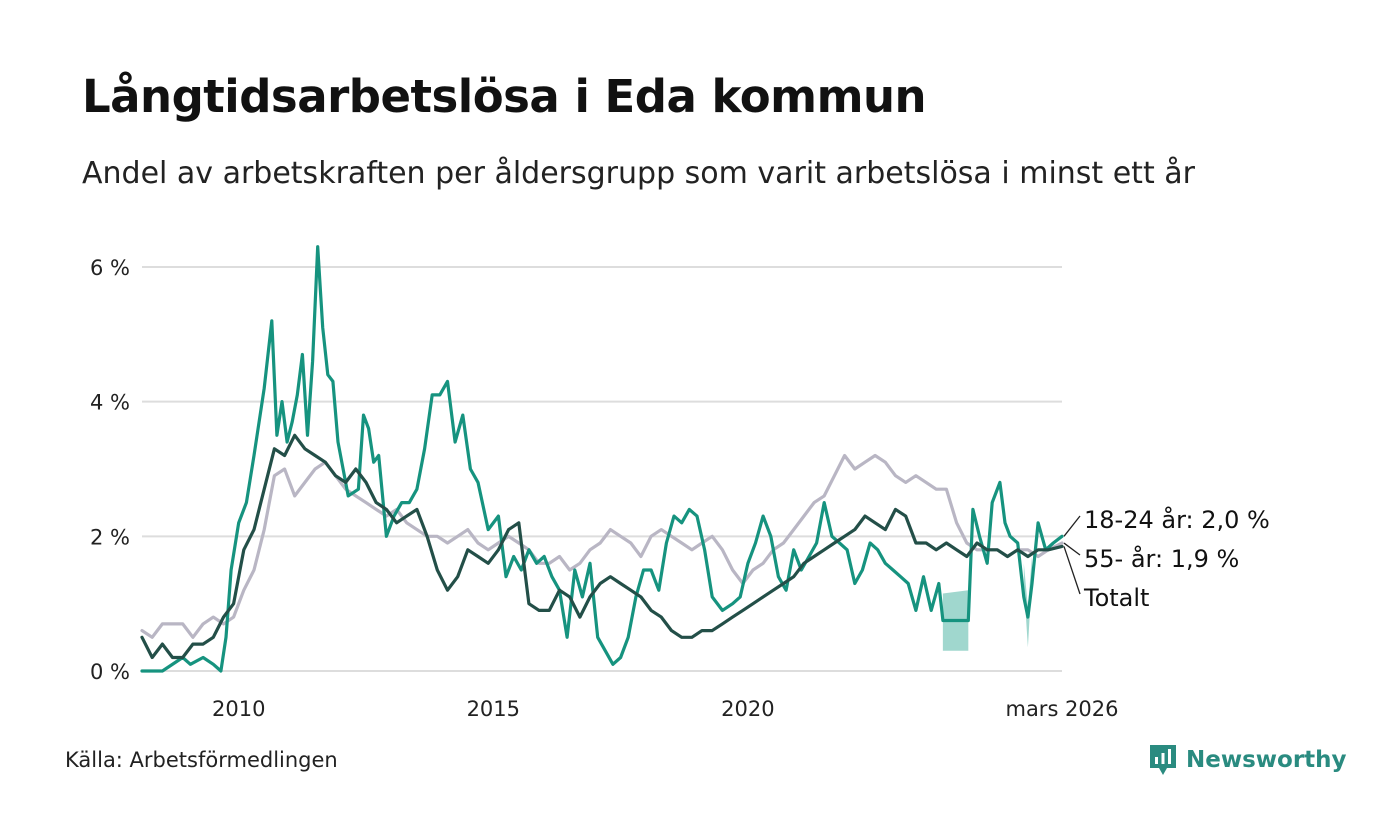 The width and height of the screenshot is (1400, 840). Describe the element at coordinates (987, 603) in the screenshot. I see `uncertainty-bands` at that location.